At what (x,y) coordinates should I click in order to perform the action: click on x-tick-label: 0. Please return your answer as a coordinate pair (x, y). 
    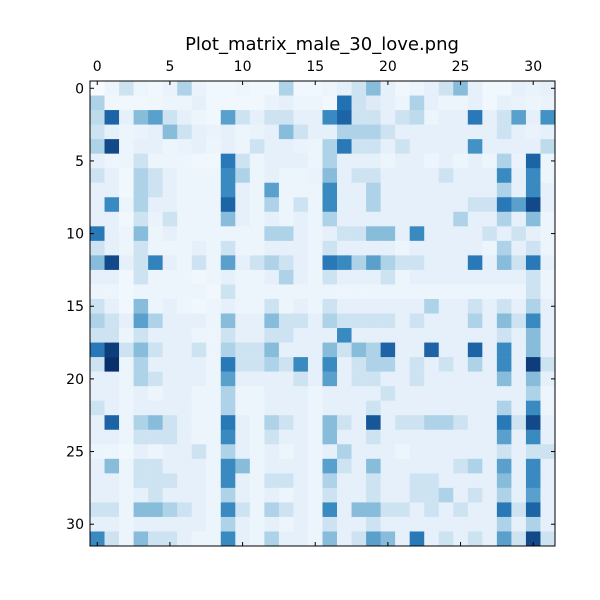
    Looking at the image, I should click on (97, 67).